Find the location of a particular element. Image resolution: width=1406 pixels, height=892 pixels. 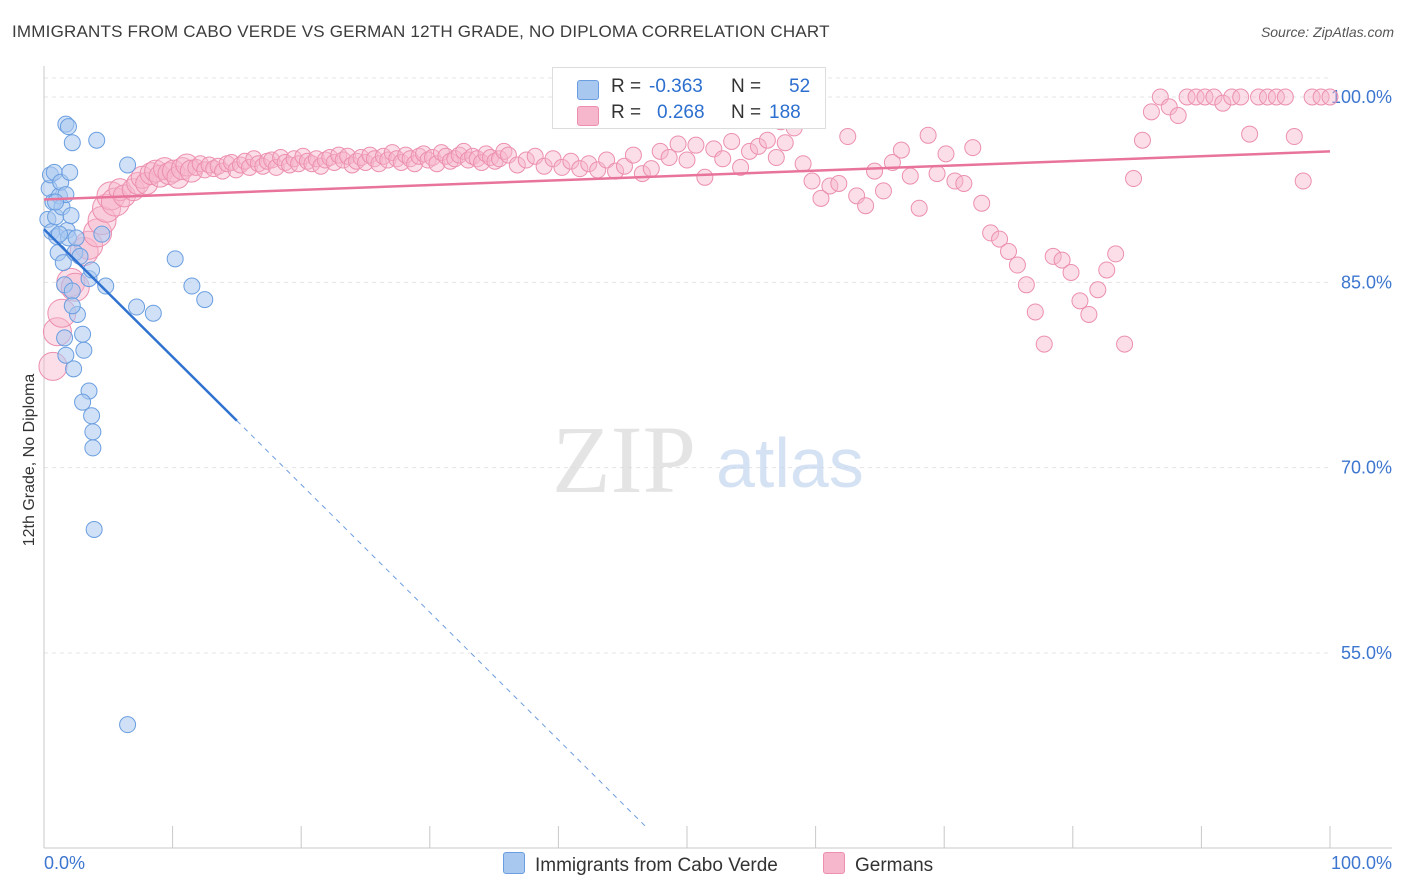

bottom-legend-swatch-blue is located at coordinates (514, 863).